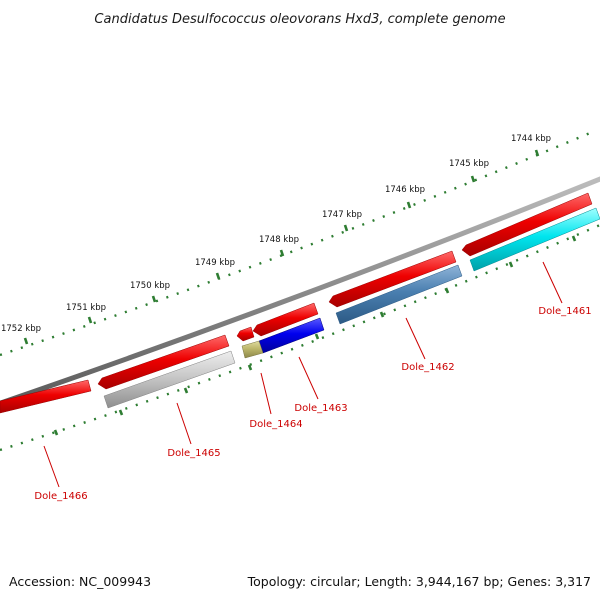  I want to click on gene-label-dole-1464: Dole_1464, so click(275, 424).